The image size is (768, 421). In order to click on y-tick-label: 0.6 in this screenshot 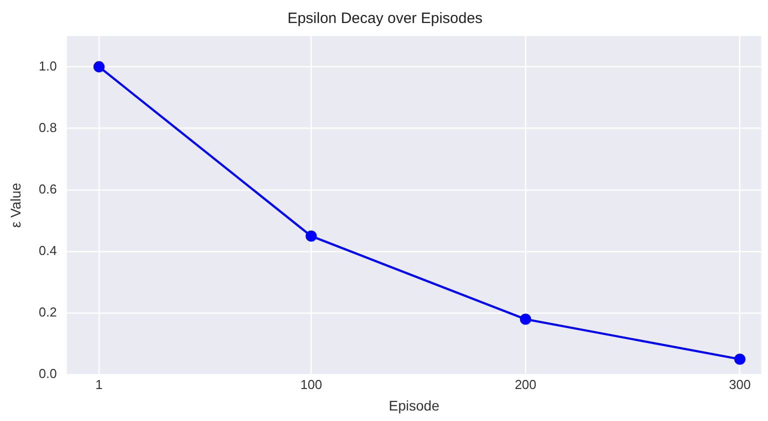, I will do `click(47, 188)`.